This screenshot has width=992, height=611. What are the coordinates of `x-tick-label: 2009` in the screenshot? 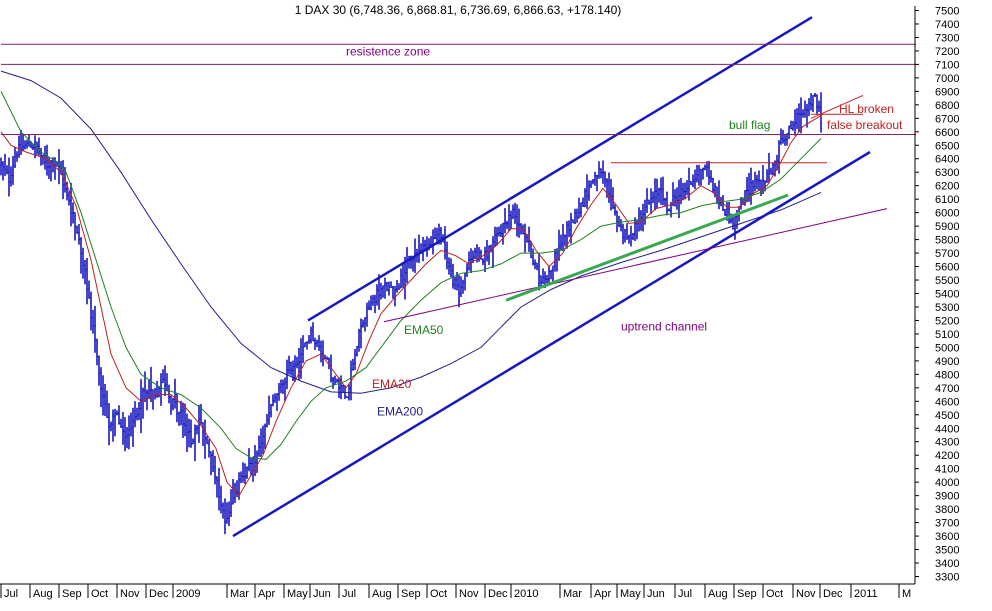 It's located at (188, 594).